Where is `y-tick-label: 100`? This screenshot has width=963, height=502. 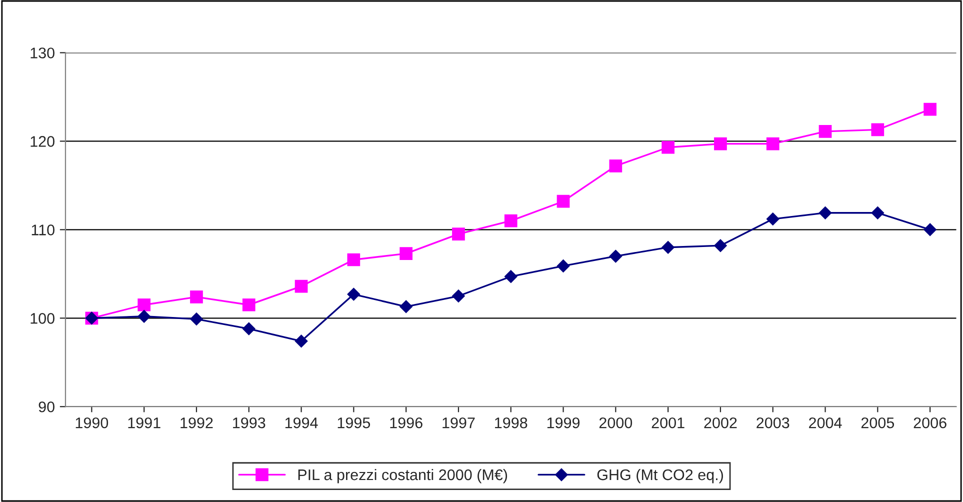
y-tick-label: 100 is located at coordinates (42, 318).